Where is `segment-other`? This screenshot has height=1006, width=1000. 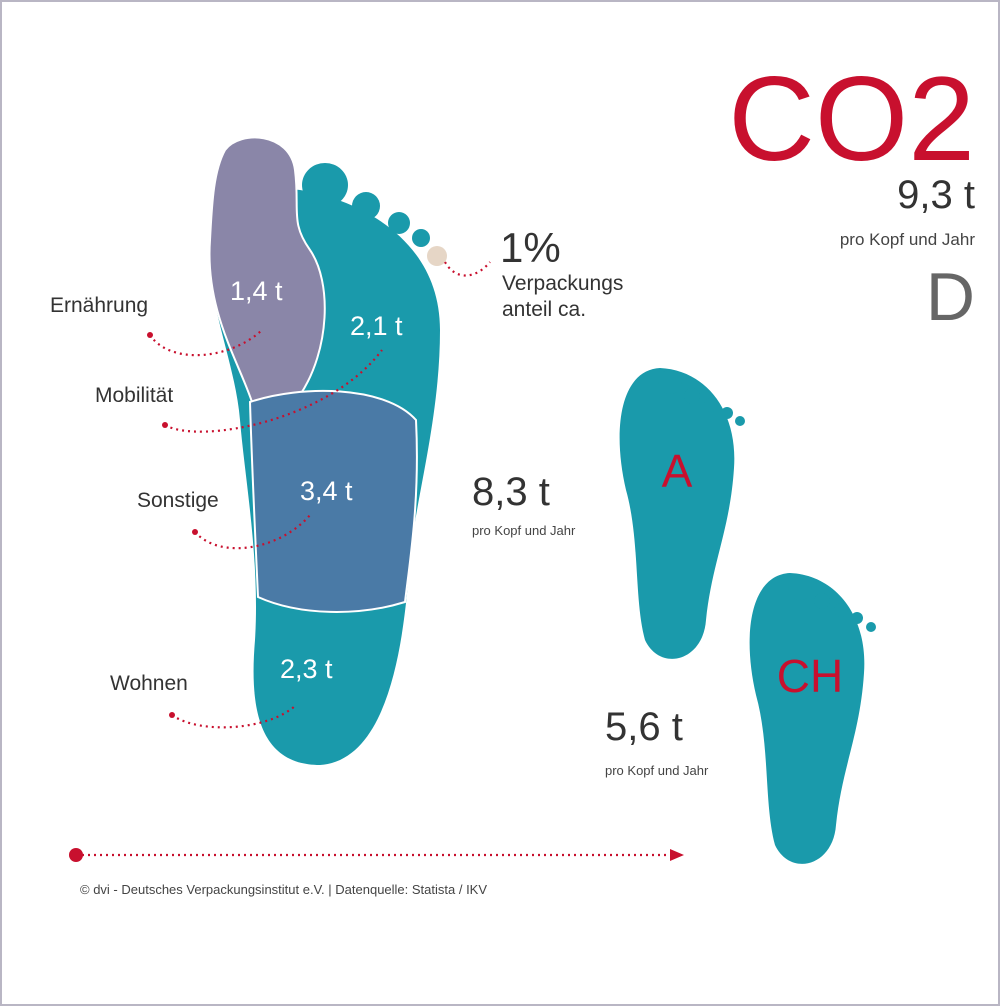
segment-other is located at coordinates (333, 501).